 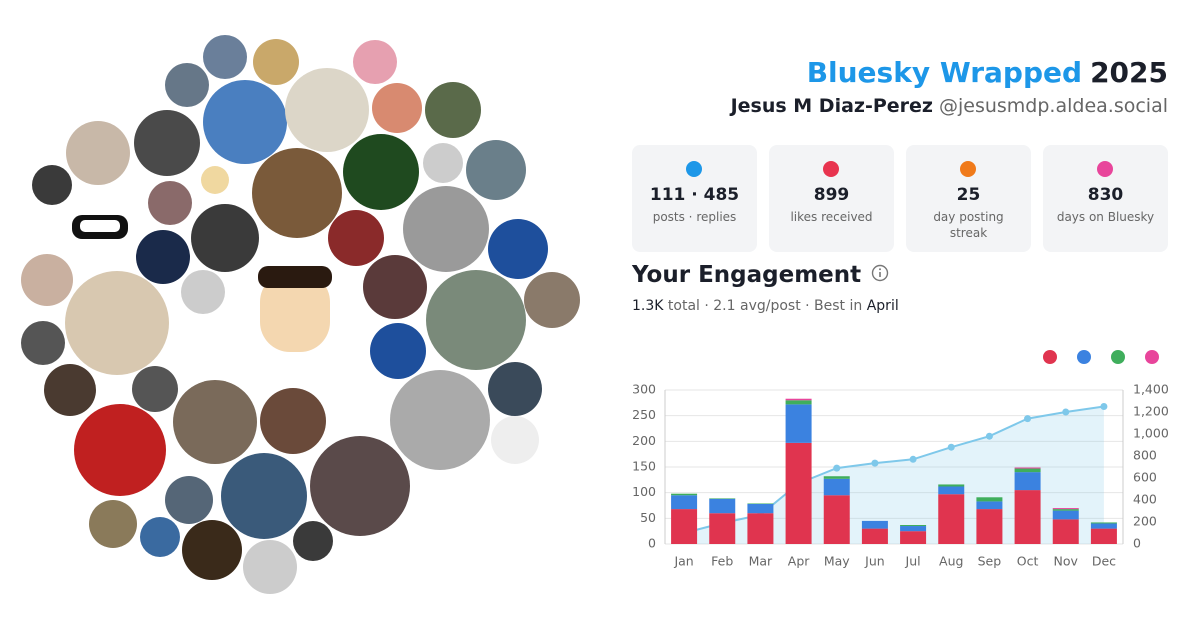 I want to click on section-title-text: Your Engagement, so click(x=747, y=275).